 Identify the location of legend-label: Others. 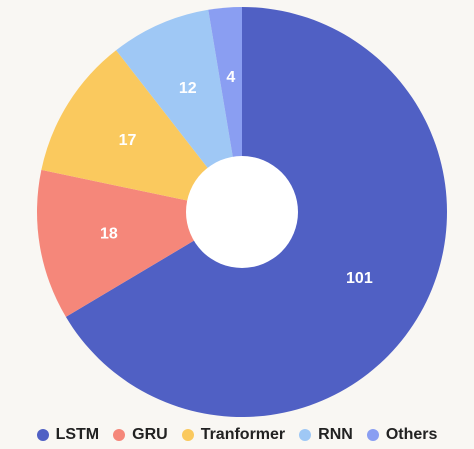
(411, 434).